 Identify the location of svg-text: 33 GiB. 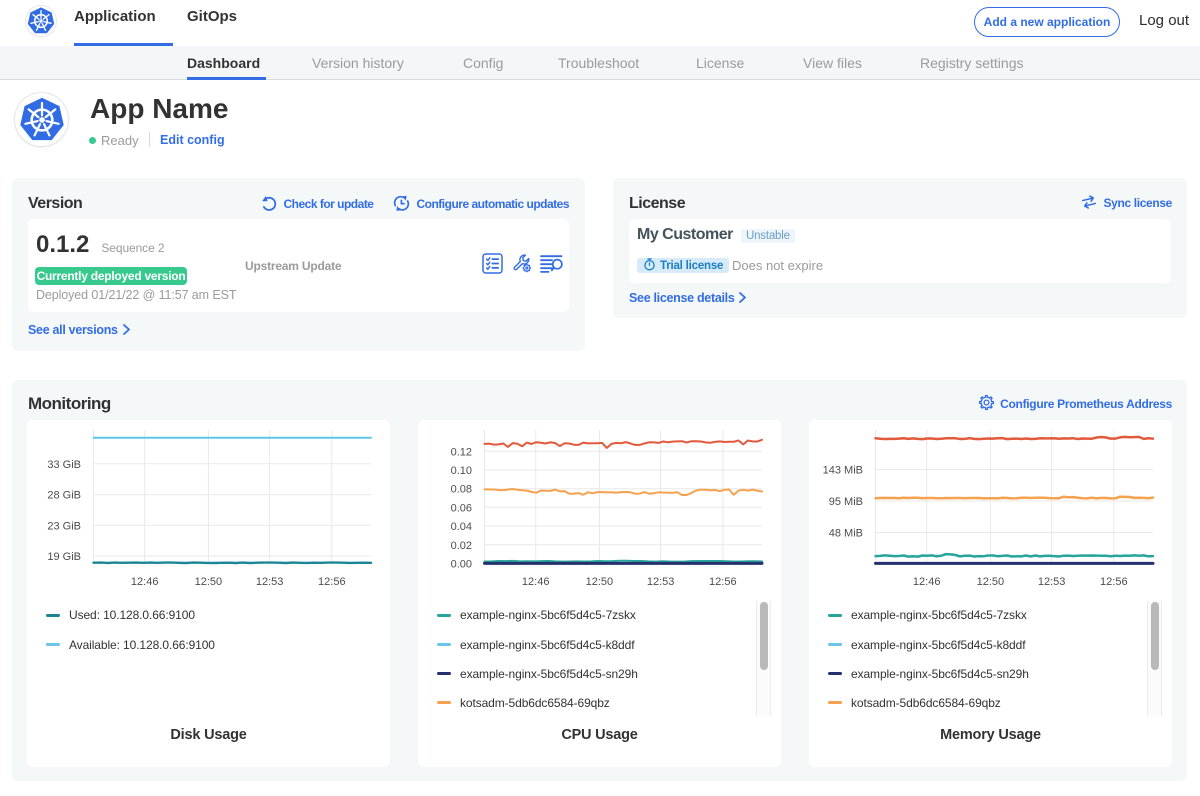
(64, 465).